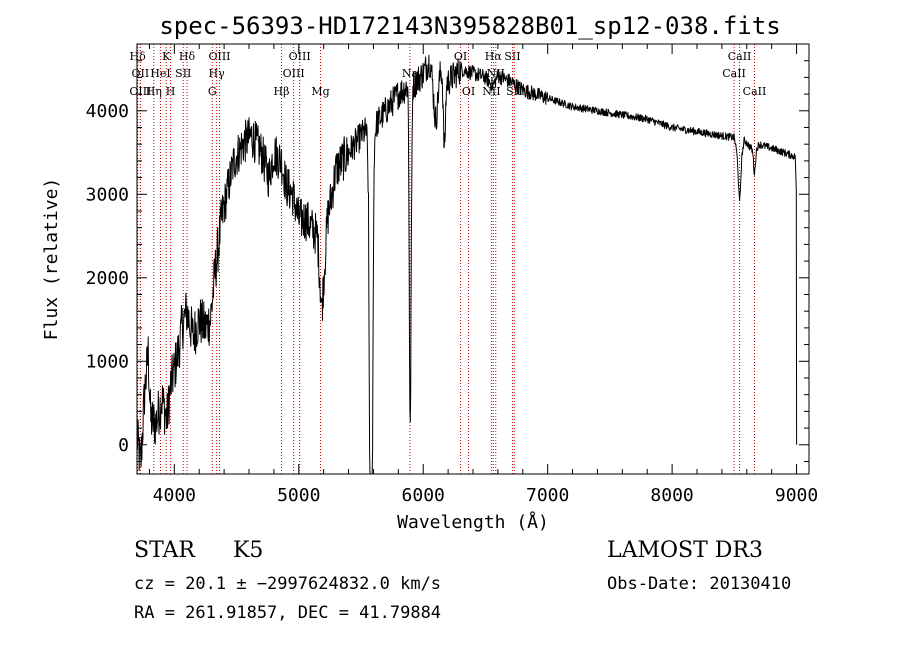 Image resolution: width=900 pixels, height=649 pixels. I want to click on x-tick-label: 4000, so click(174, 495).